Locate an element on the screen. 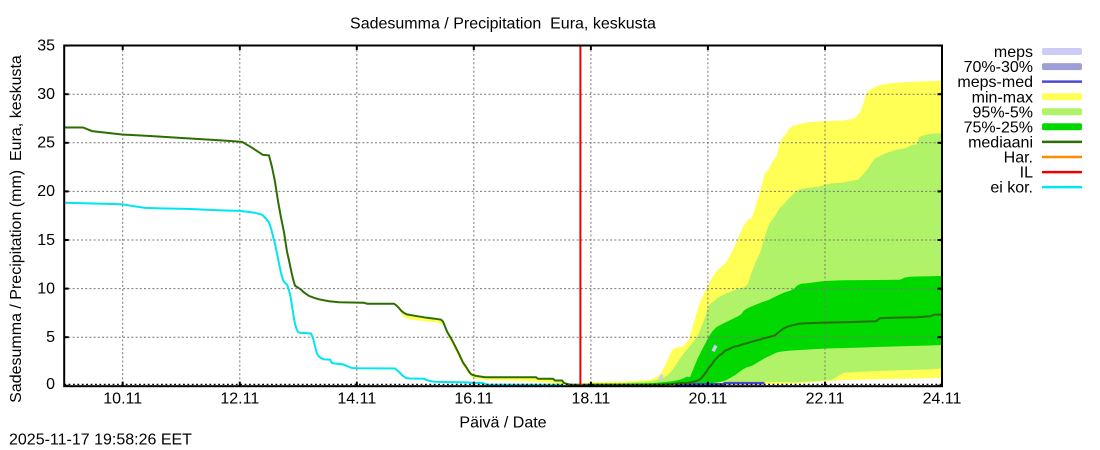 This screenshot has height=450, width=1100. svg-text: IL is located at coordinates (1026, 173).